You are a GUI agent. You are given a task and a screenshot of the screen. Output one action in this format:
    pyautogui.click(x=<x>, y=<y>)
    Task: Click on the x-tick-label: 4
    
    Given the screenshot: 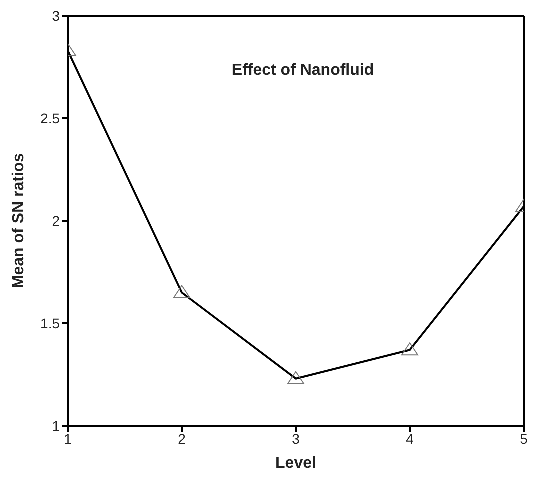 What is the action you would take?
    pyautogui.click(x=410, y=438)
    